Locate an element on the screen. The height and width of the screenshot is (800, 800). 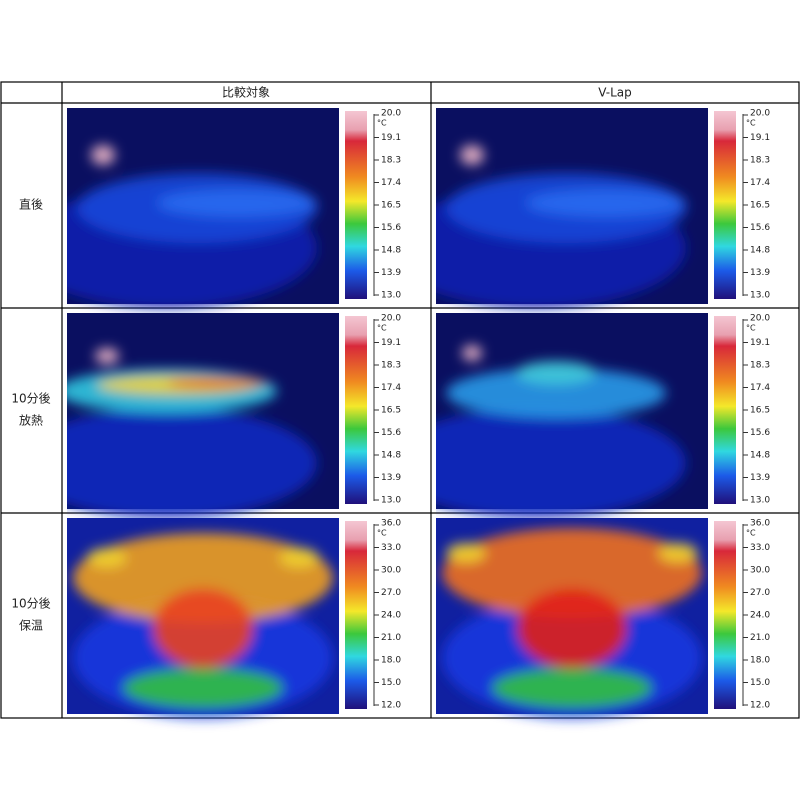
row-label: 保温 is located at coordinates (31, 626).